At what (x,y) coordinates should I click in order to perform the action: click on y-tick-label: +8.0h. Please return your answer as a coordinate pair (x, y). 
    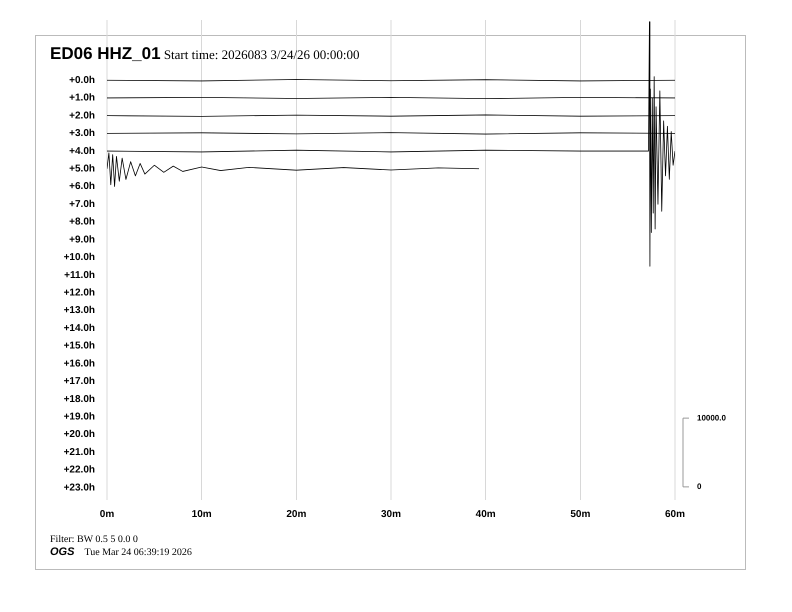
    Looking at the image, I should click on (82, 222).